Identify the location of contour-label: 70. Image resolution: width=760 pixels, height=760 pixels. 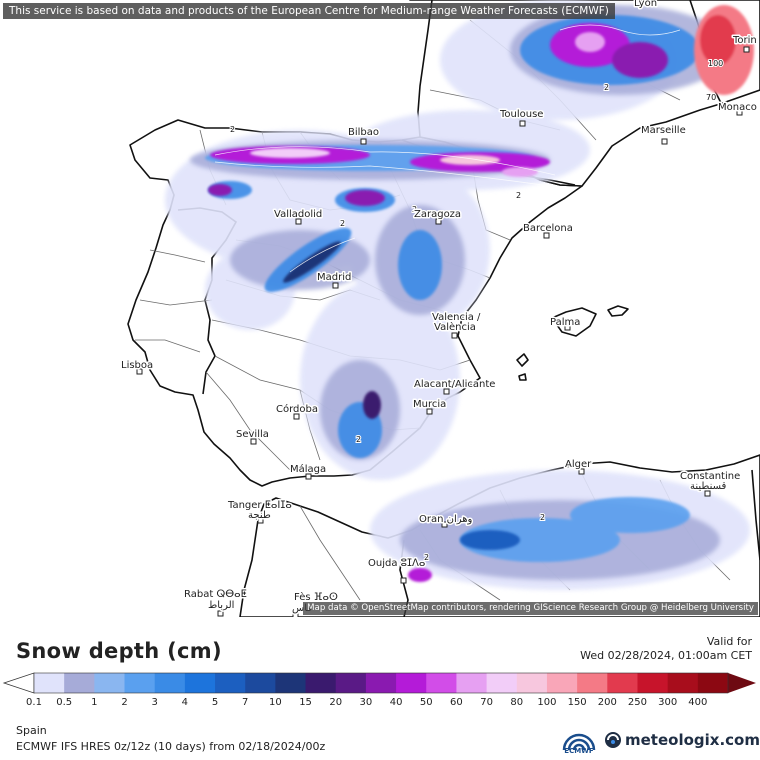
(711, 97).